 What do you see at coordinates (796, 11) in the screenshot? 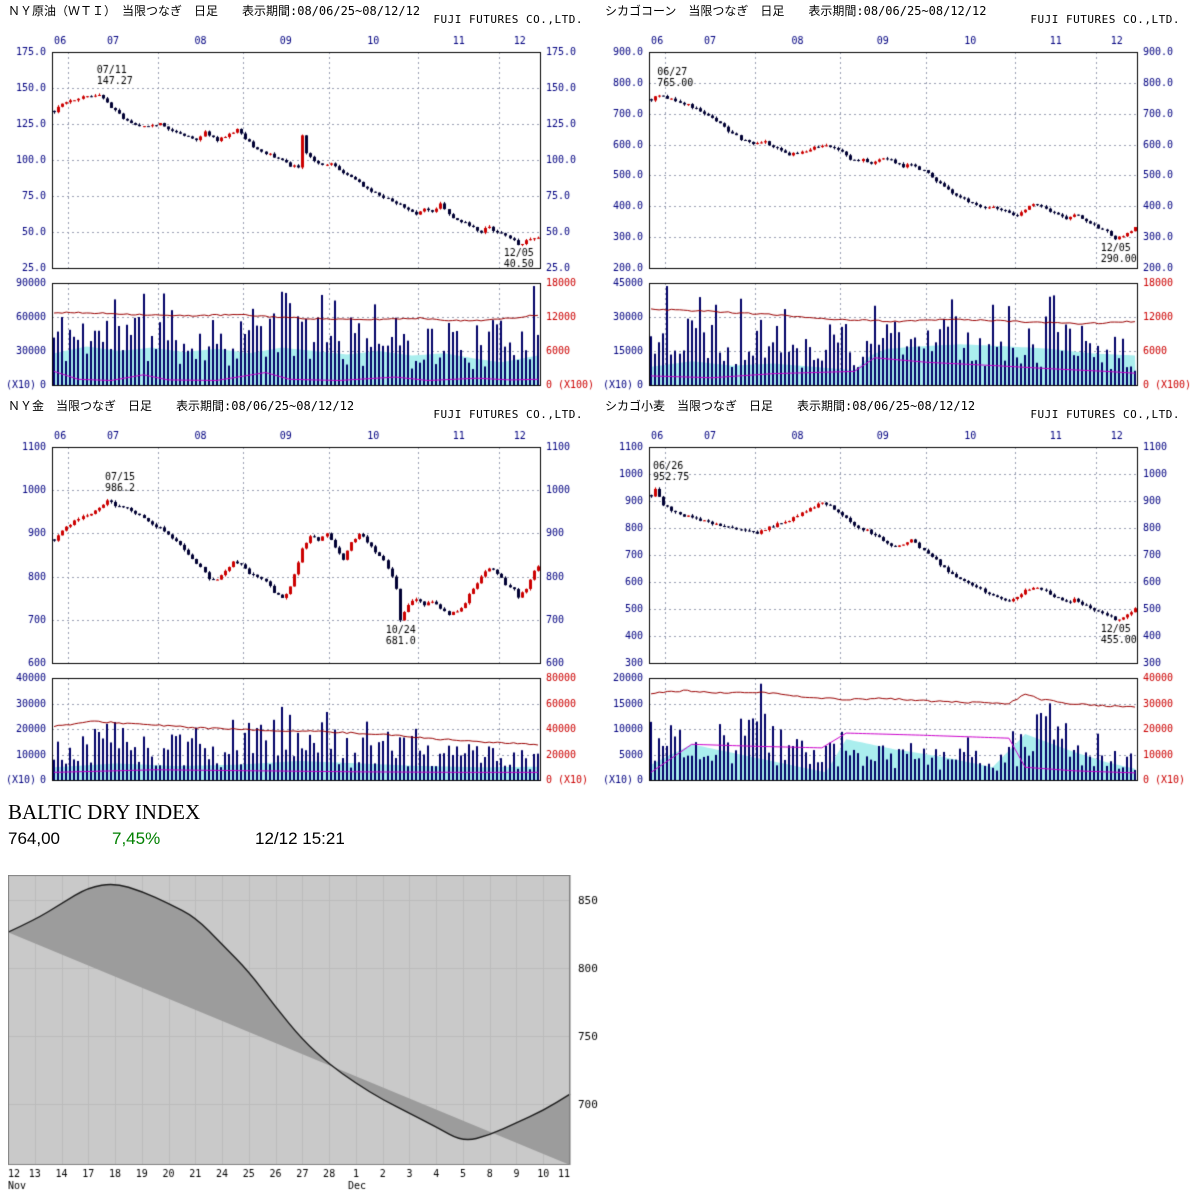
I see `chart-title-chicago-corn: シカゴコーン 当限つなぎ 日足 表示期間:08/06/25~08/12/12` at bounding box center [796, 11].